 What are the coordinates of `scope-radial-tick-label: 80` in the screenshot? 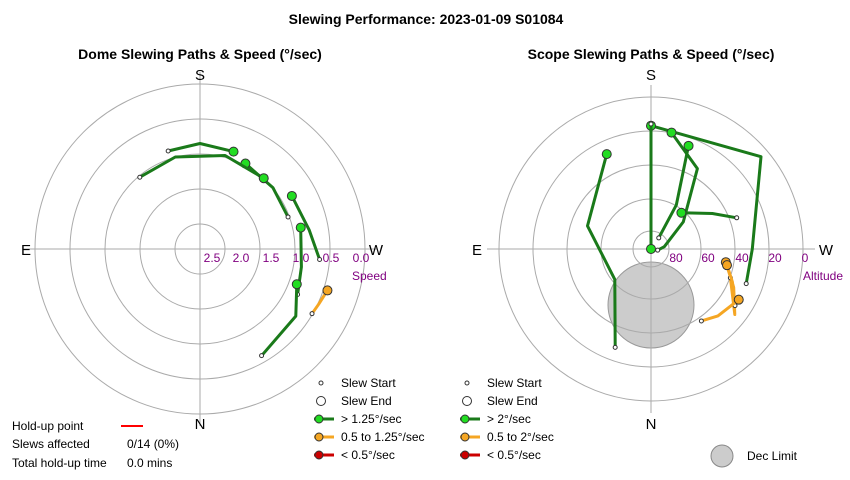 It's located at (676, 258).